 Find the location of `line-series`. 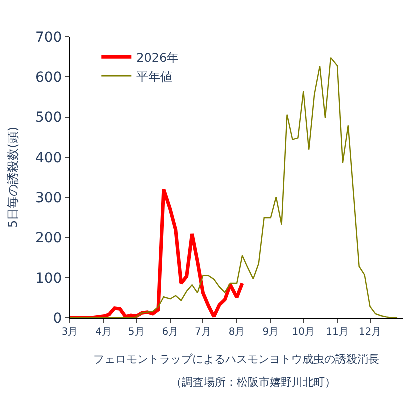

line-series is located at coordinates (157, 253).